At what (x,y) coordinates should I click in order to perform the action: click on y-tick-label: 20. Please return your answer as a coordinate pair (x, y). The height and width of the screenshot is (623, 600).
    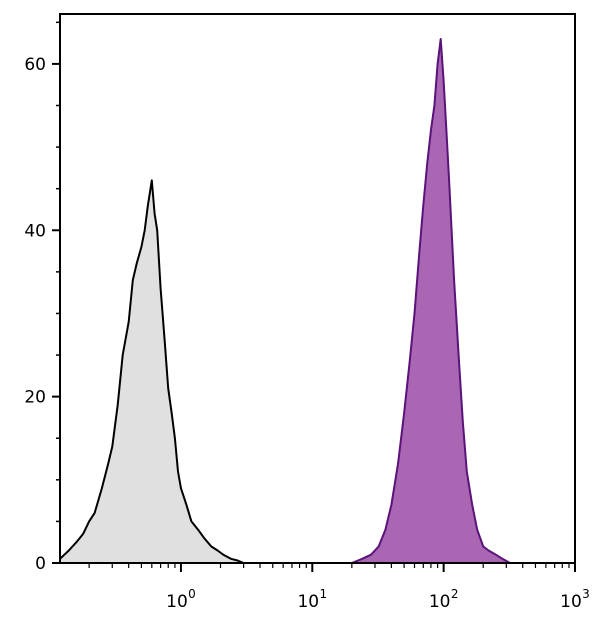
    Looking at the image, I should click on (35, 398).